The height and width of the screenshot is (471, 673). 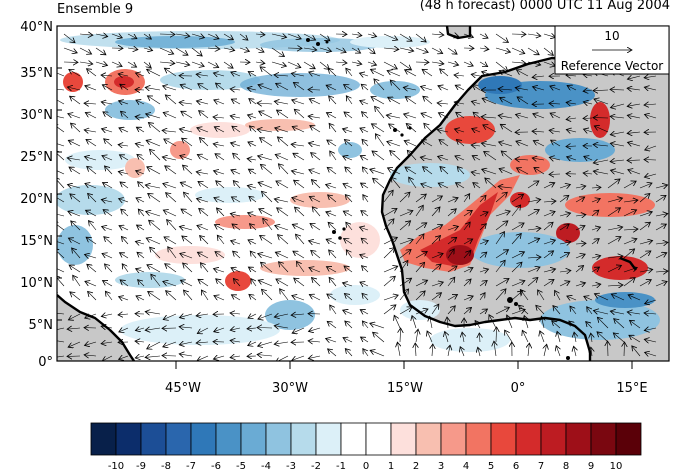 What do you see at coordinates (266, 466) in the screenshot?
I see `colorbar-label: -4` at bounding box center [266, 466].